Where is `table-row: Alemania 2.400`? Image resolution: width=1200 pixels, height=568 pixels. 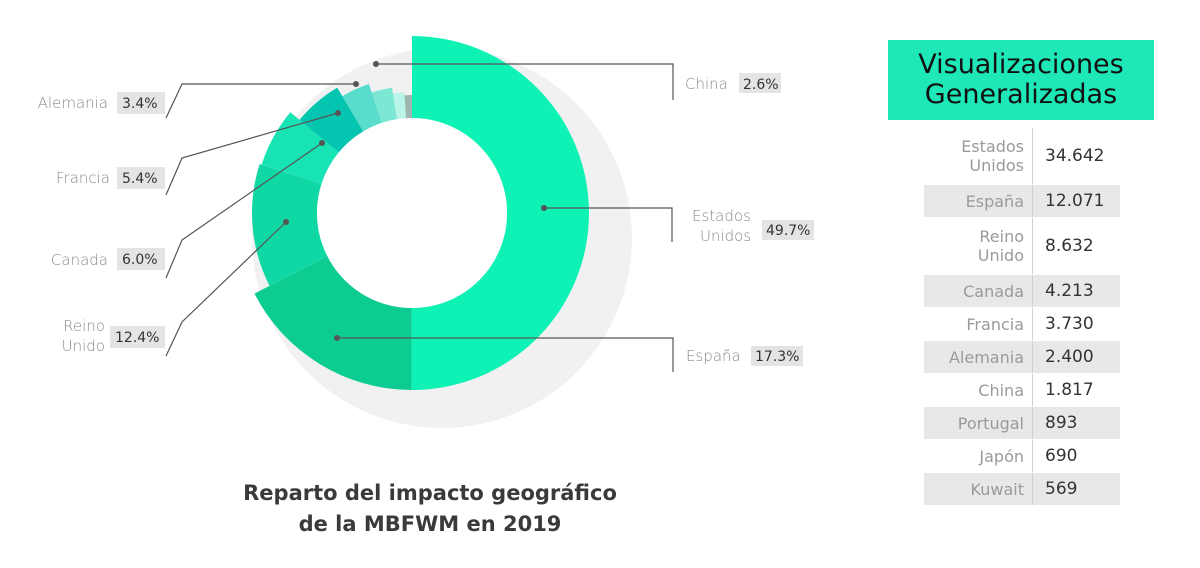
table-row: Alemania 2.400 is located at coordinates (1022, 357).